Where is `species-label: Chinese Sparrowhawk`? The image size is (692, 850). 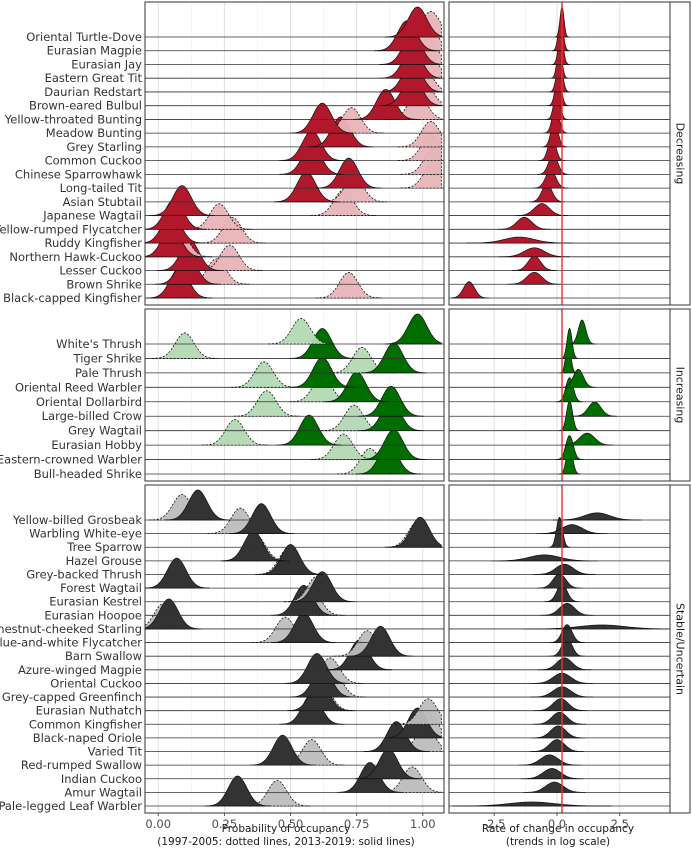 species-label: Chinese Sparrowhawk is located at coordinates (78, 174).